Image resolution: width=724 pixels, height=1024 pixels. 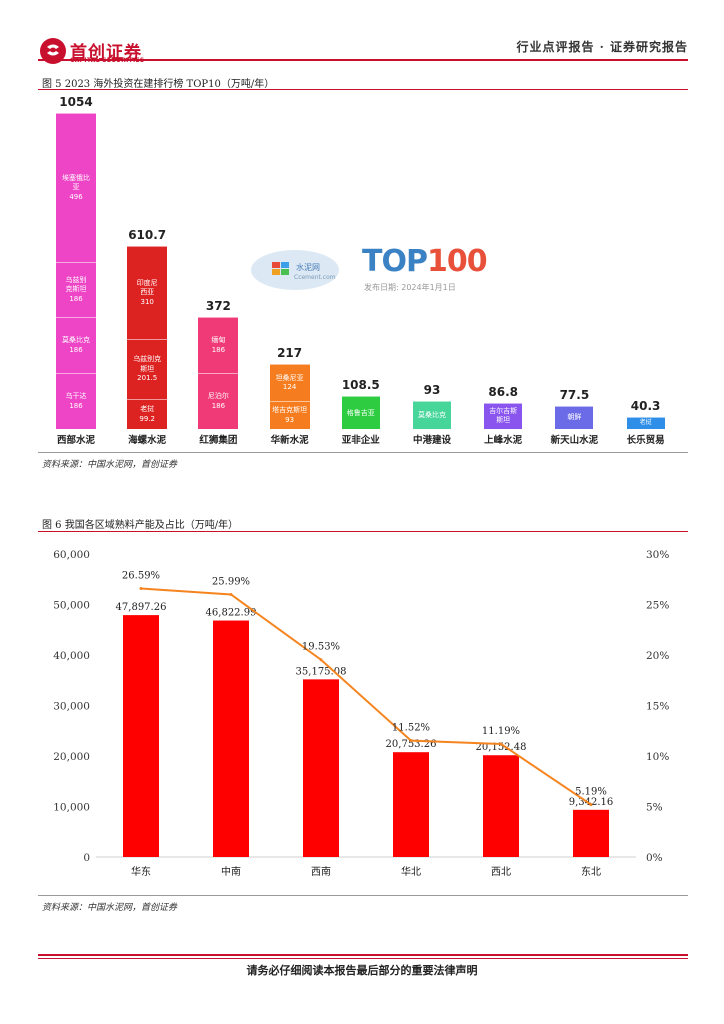 What do you see at coordinates (321, 871) in the screenshot?
I see `x-axis-category-label: 西南` at bounding box center [321, 871].